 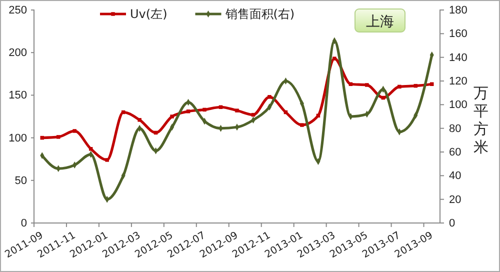 I want to click on y2-tick-label: 160, so click(x=458, y=34).